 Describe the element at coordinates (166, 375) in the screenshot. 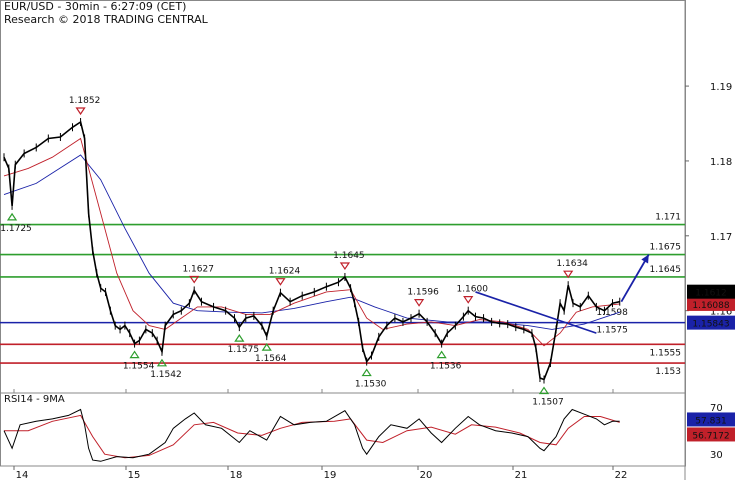

I see `swing-low-label: 1.1542` at that location.